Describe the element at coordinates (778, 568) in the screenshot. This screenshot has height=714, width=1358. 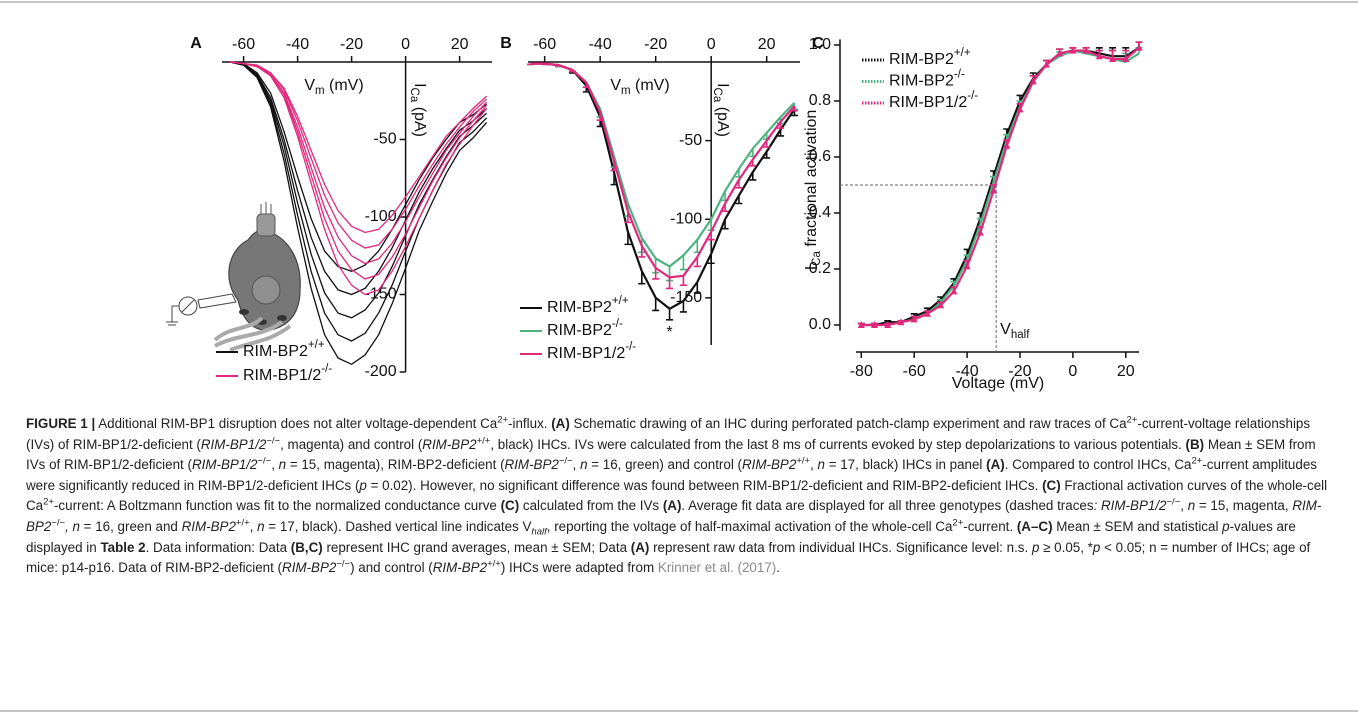
I see `caption-run: .` at that location.